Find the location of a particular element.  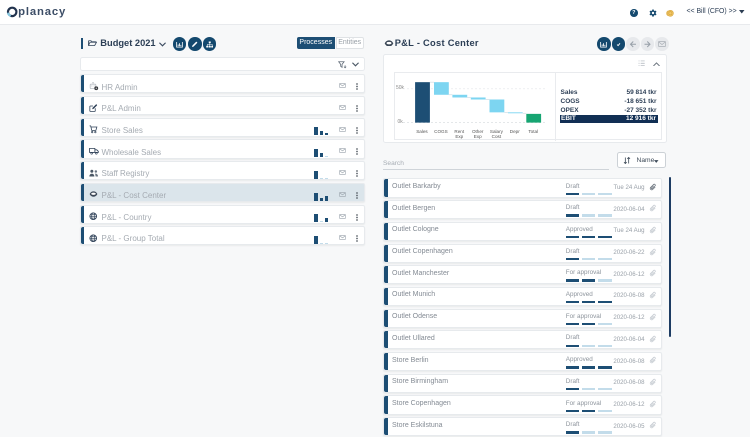

svg-text: planacy is located at coordinates (42, 12).